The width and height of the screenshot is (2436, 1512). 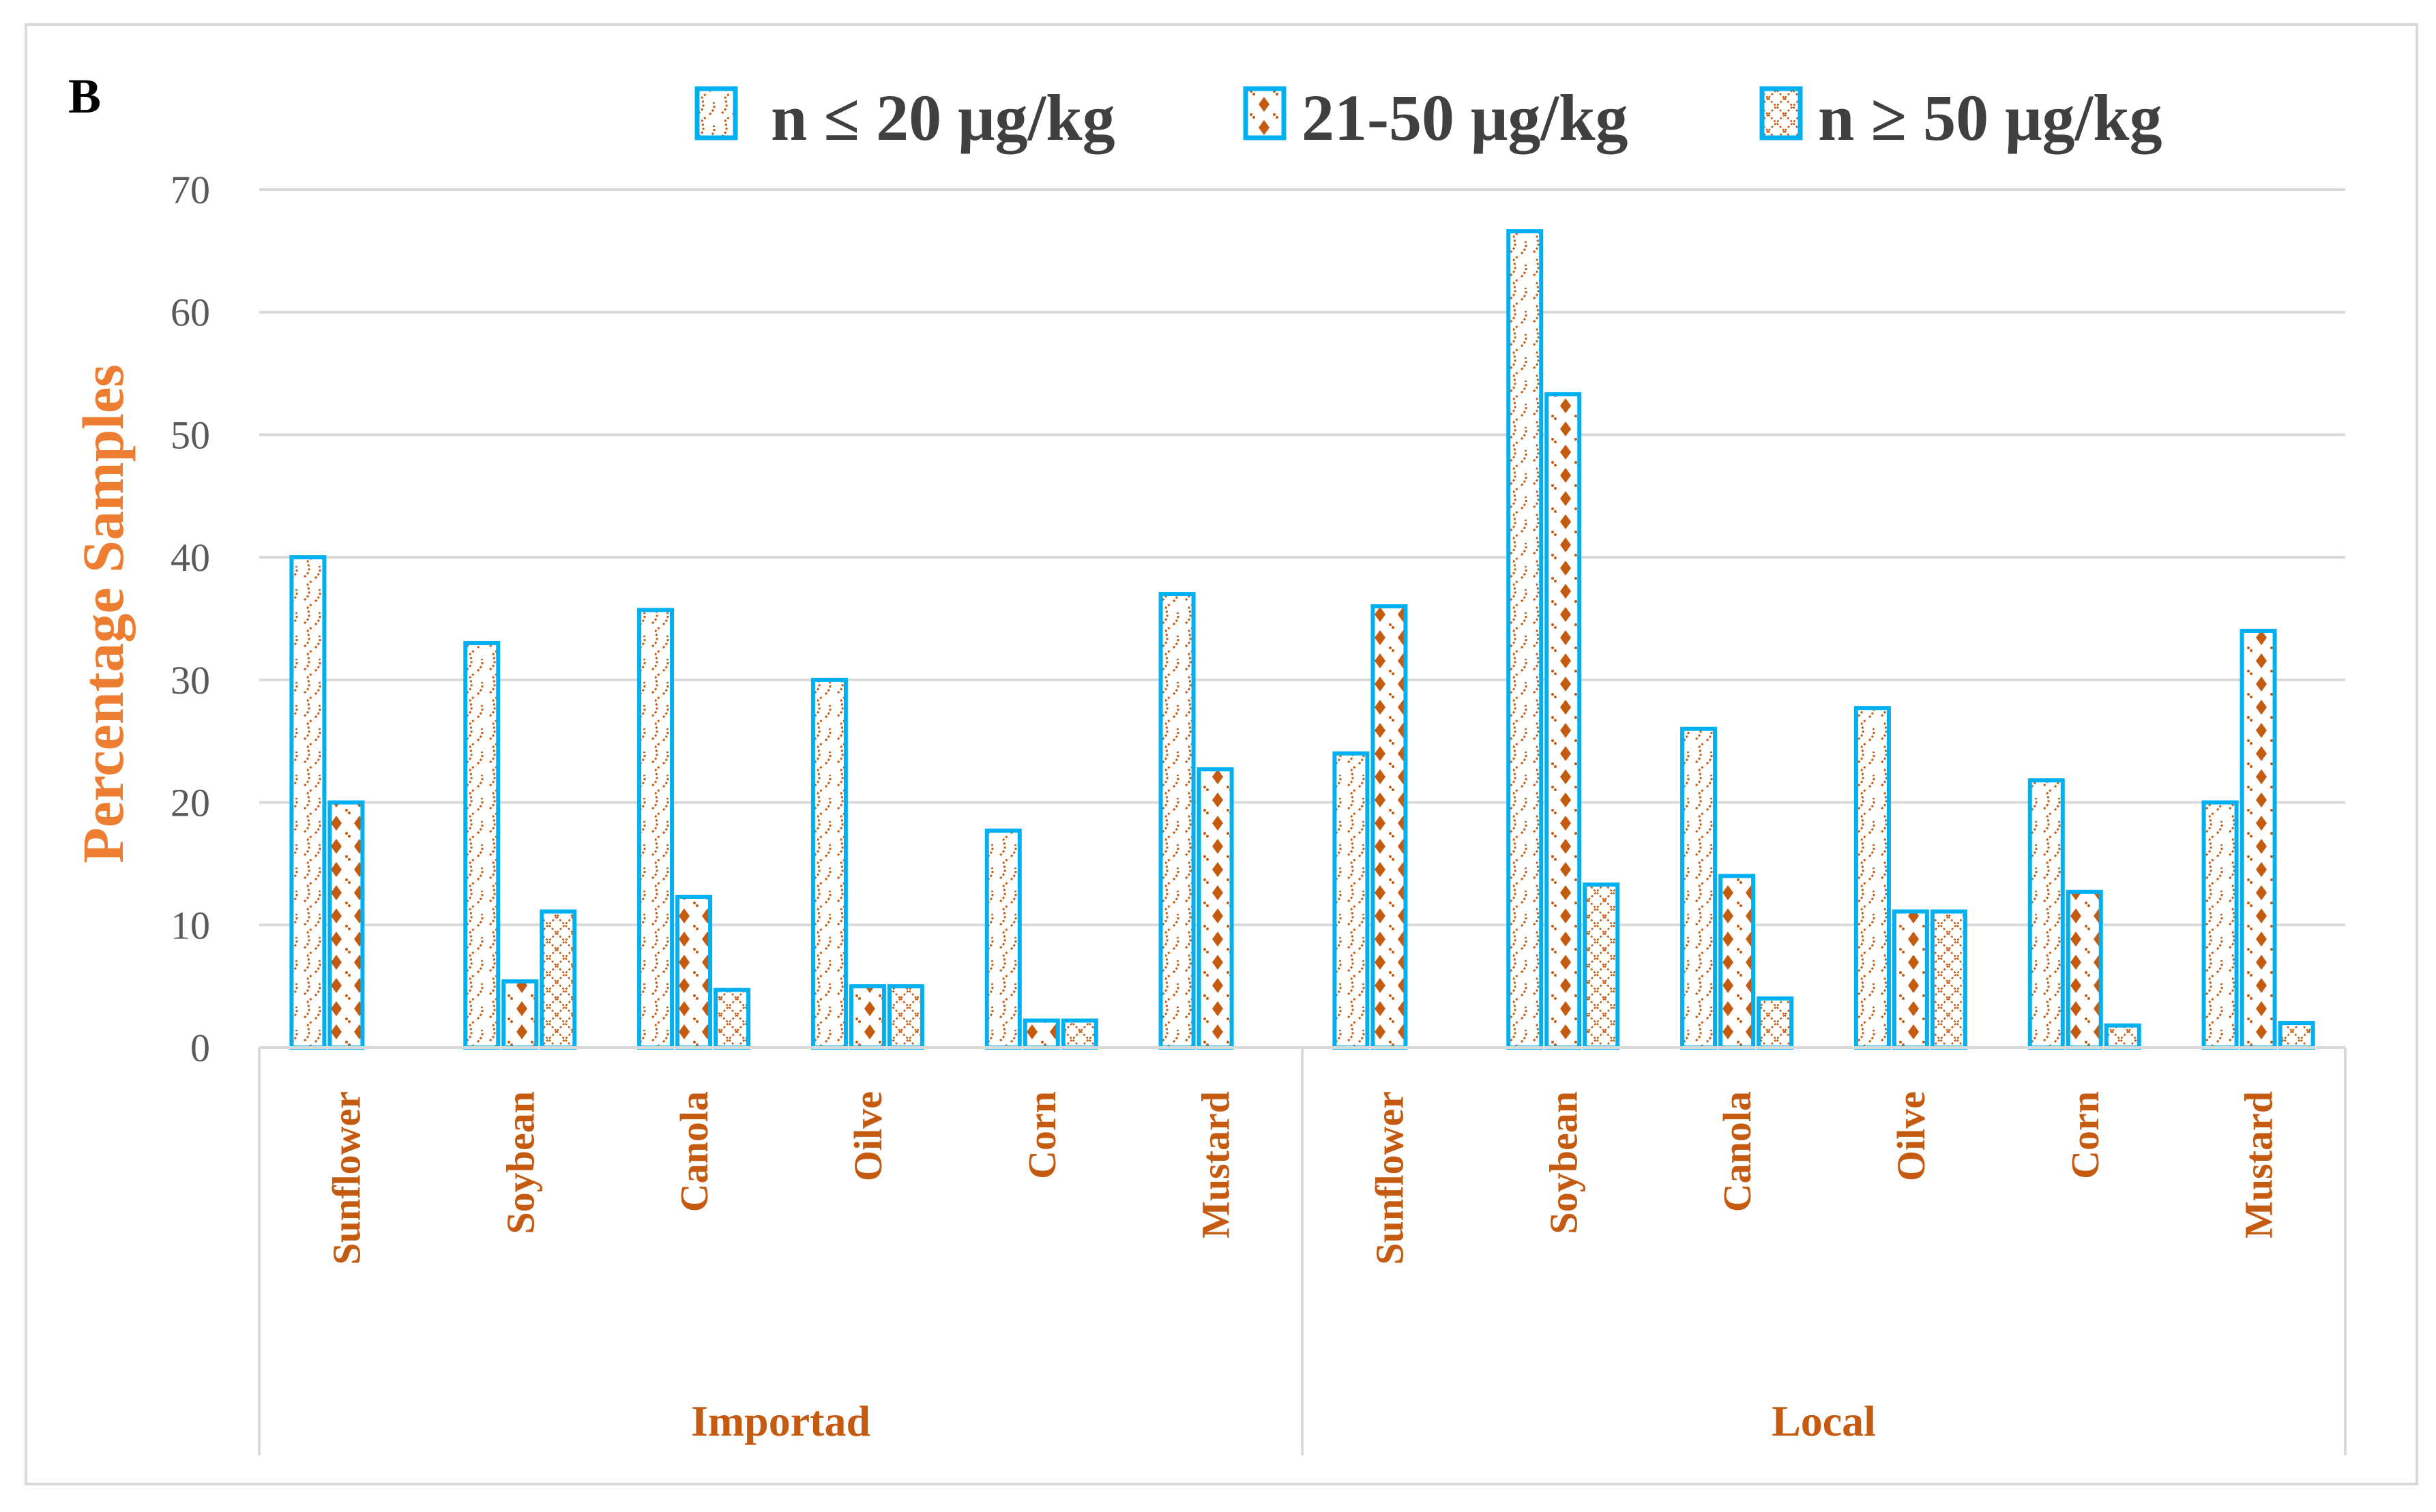 What do you see at coordinates (1389, 827) in the screenshot?
I see `bar-mid-sunflower-local` at bounding box center [1389, 827].